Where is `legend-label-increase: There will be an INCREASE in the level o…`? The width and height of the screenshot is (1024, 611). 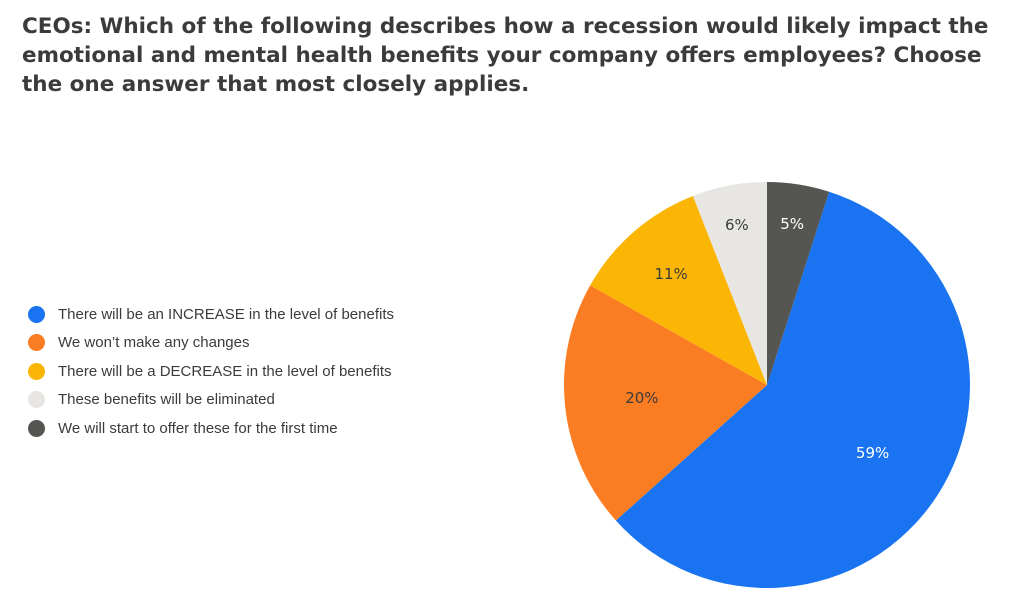 legend-label-increase: There will be an INCREASE in the level o… is located at coordinates (226, 314).